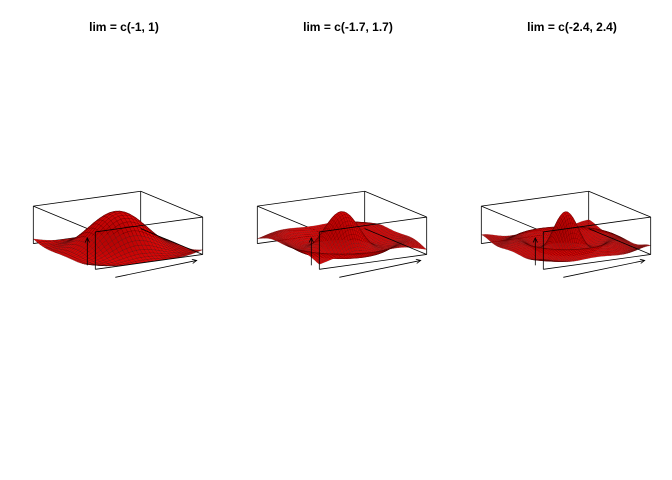  Describe the element at coordinates (348, 27) in the screenshot. I see `panel-2-title: lim = c(-1.7, 1.7)` at that location.